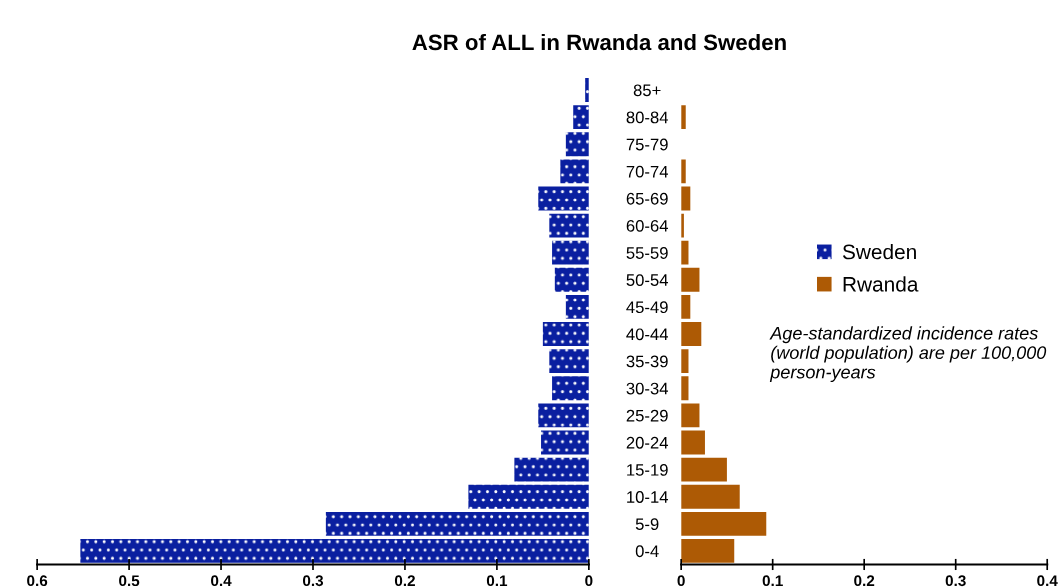 This screenshot has height=588, width=1061. What do you see at coordinates (647, 307) in the screenshot?
I see `y-tick-label: 45-49` at bounding box center [647, 307].